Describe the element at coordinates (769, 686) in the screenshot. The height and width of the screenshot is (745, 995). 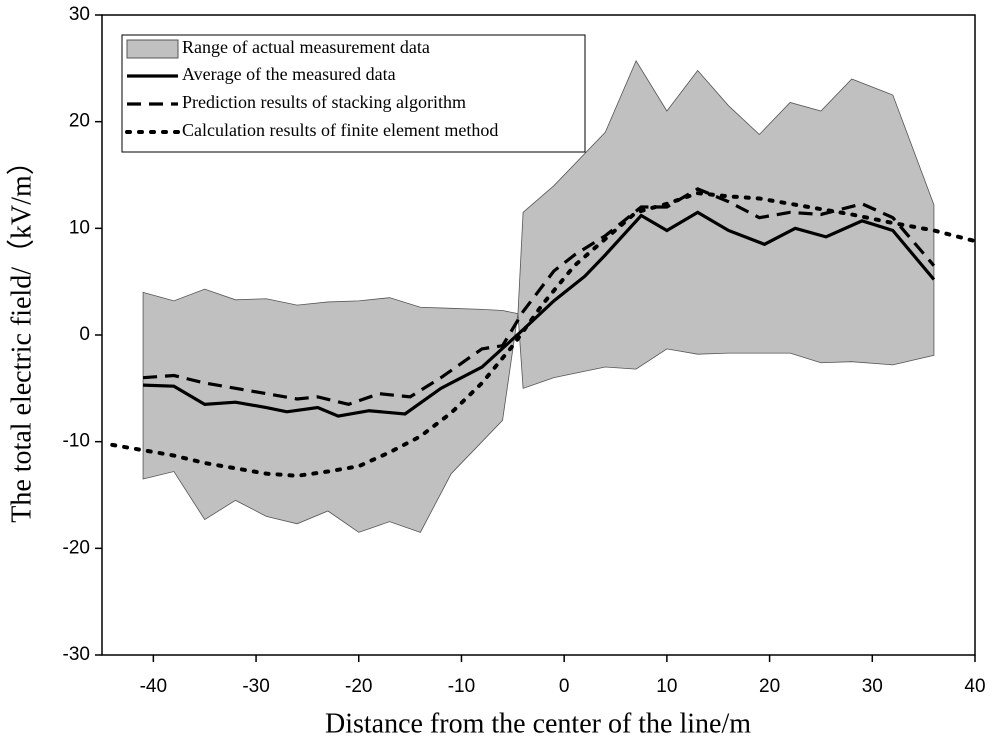
I see `x-tick-label: 20` at that location.